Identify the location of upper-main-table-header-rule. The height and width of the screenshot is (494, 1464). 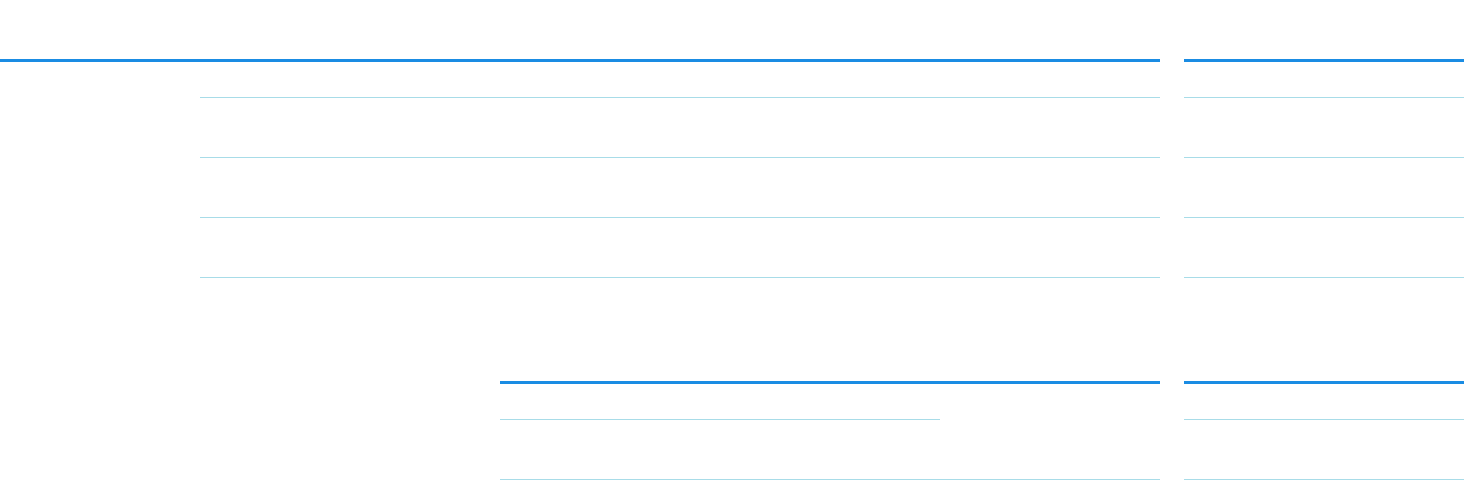
(580, 60).